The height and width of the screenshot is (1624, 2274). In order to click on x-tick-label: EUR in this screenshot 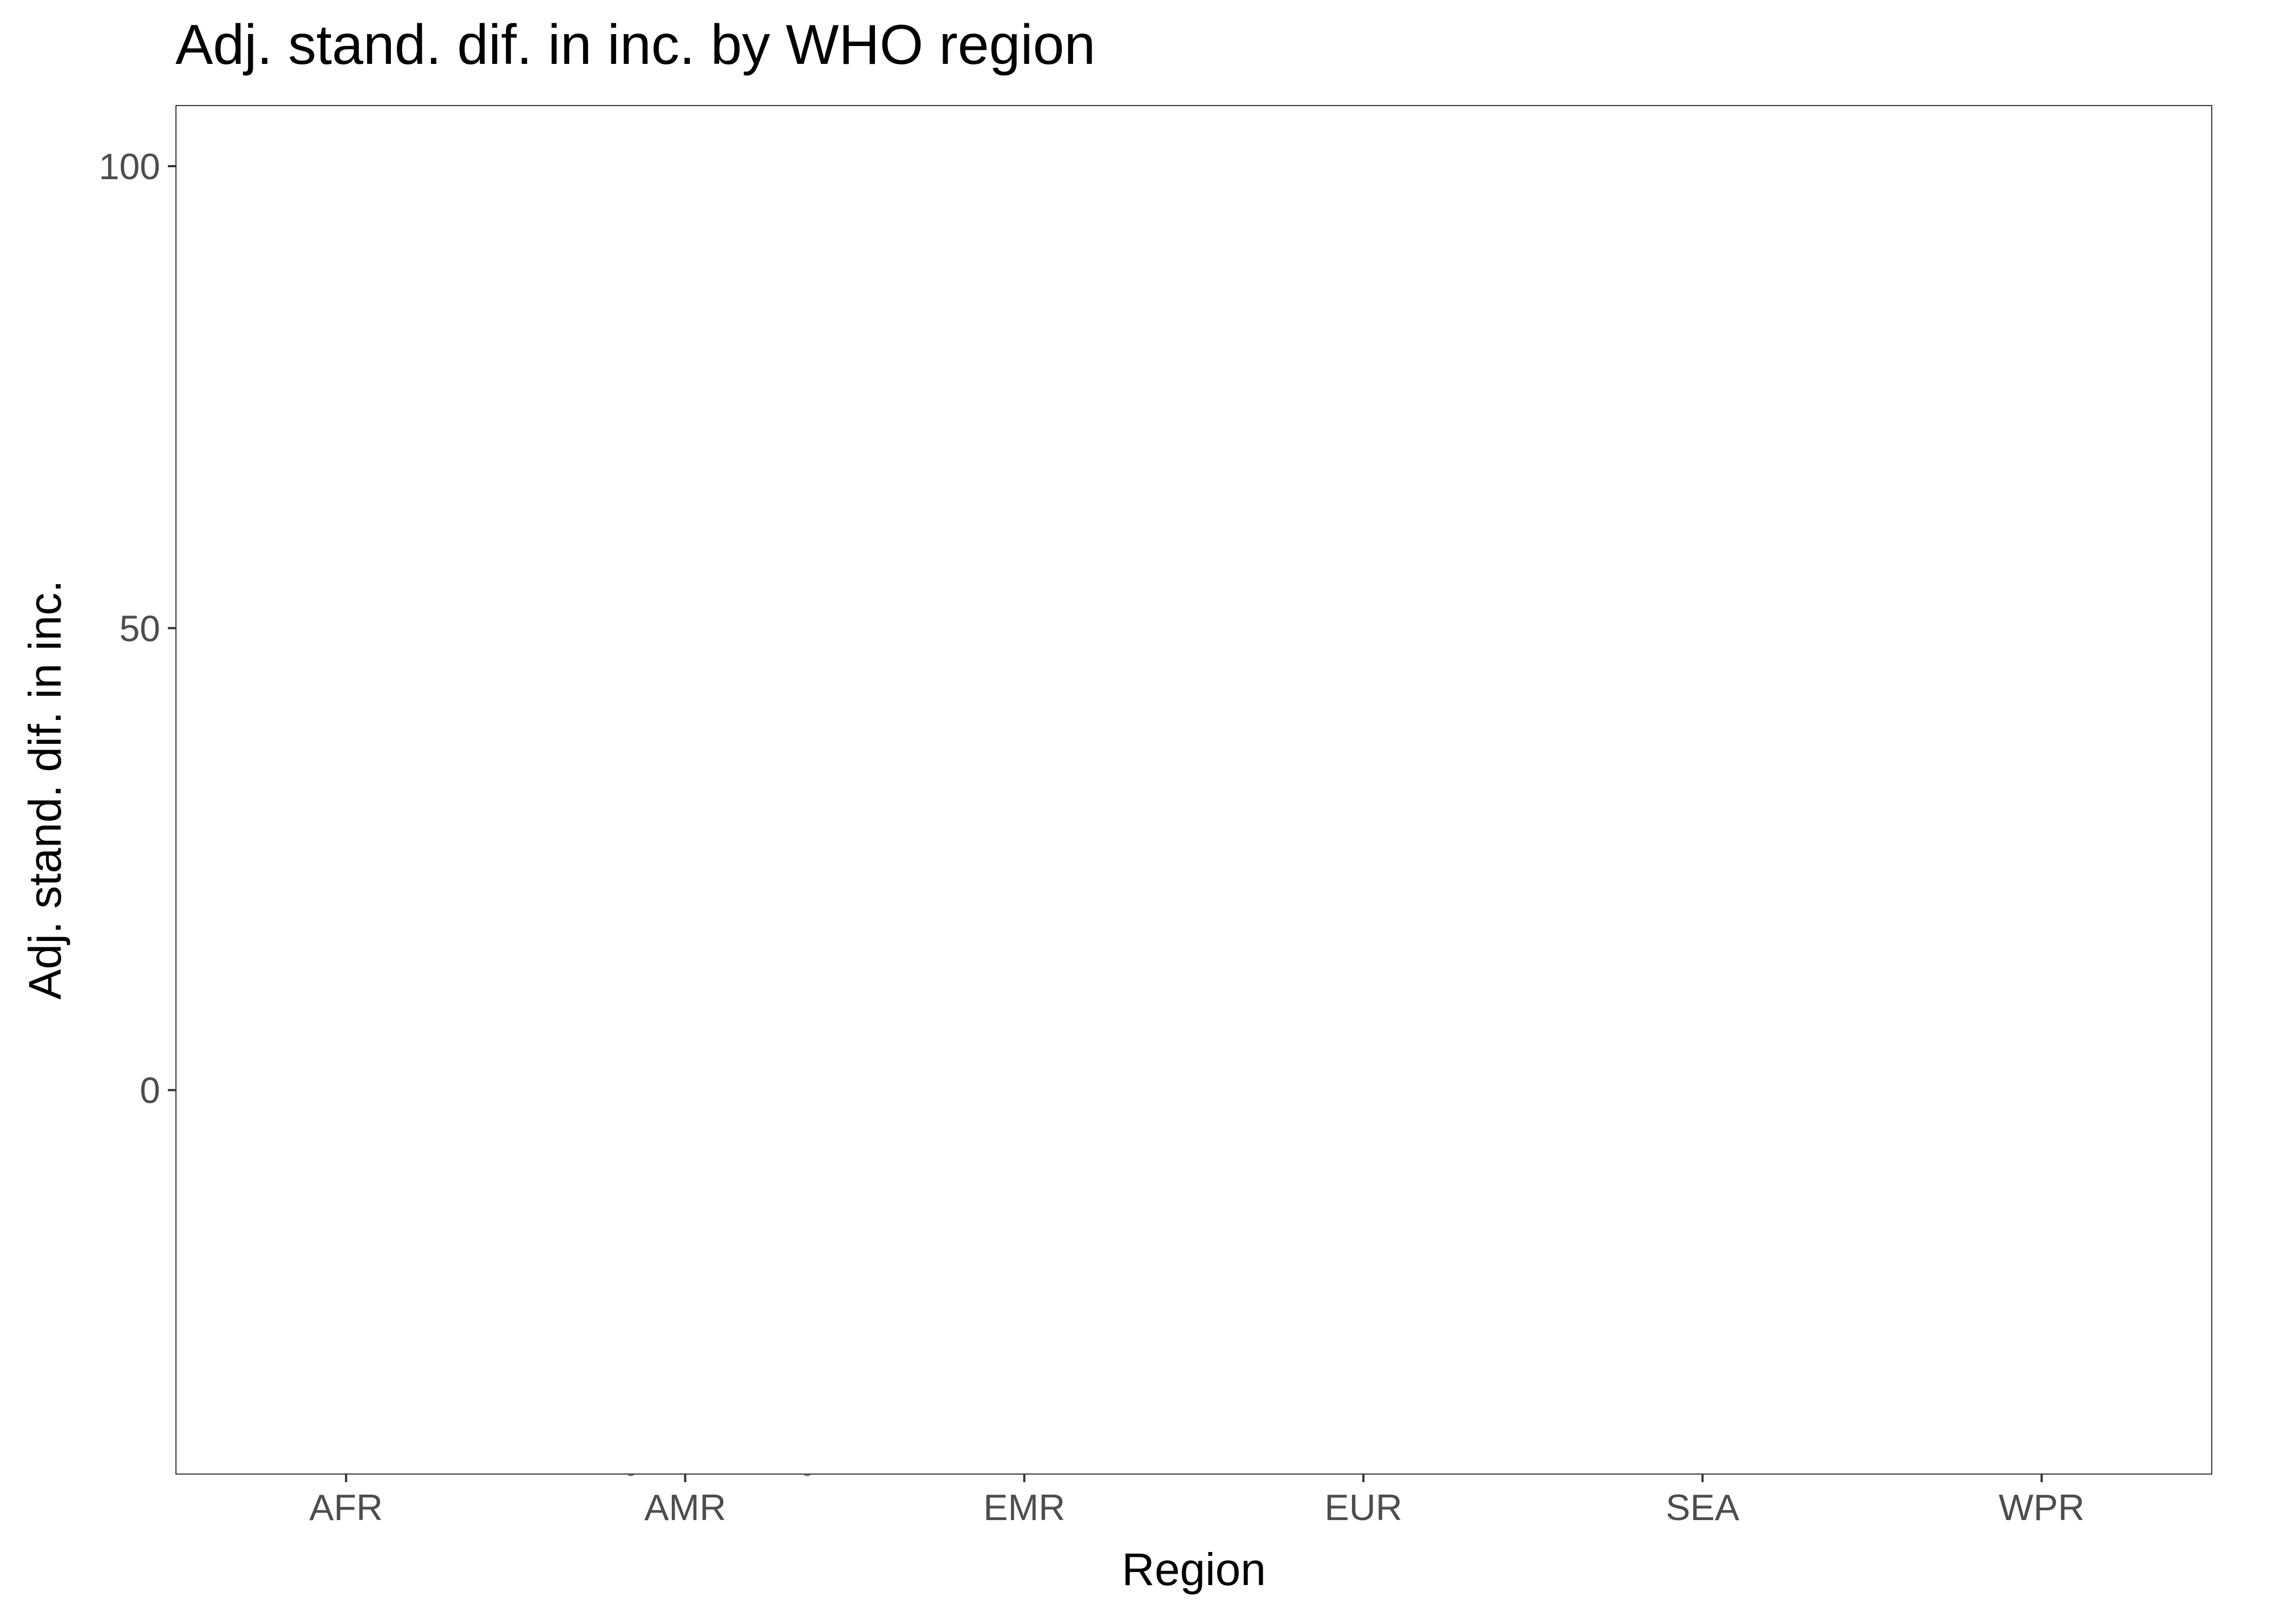, I will do `click(1363, 1507)`.